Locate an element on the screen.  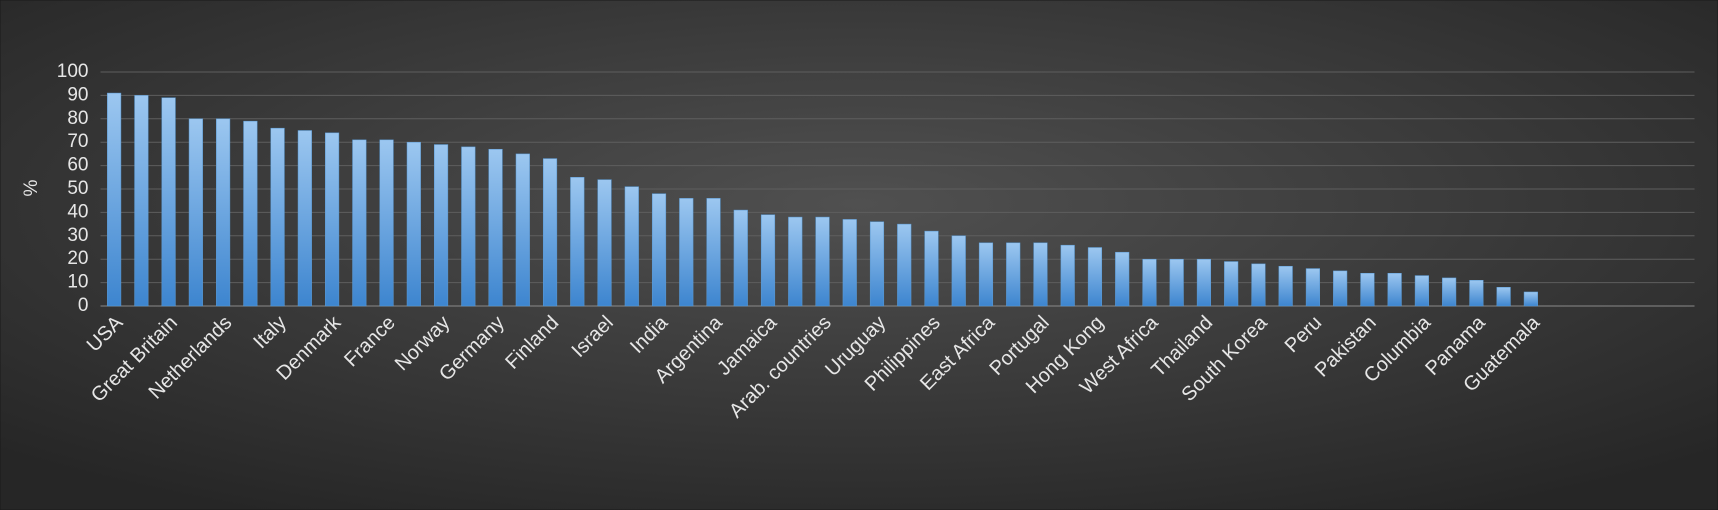
y-tick-label: 50 is located at coordinates (77, 188).